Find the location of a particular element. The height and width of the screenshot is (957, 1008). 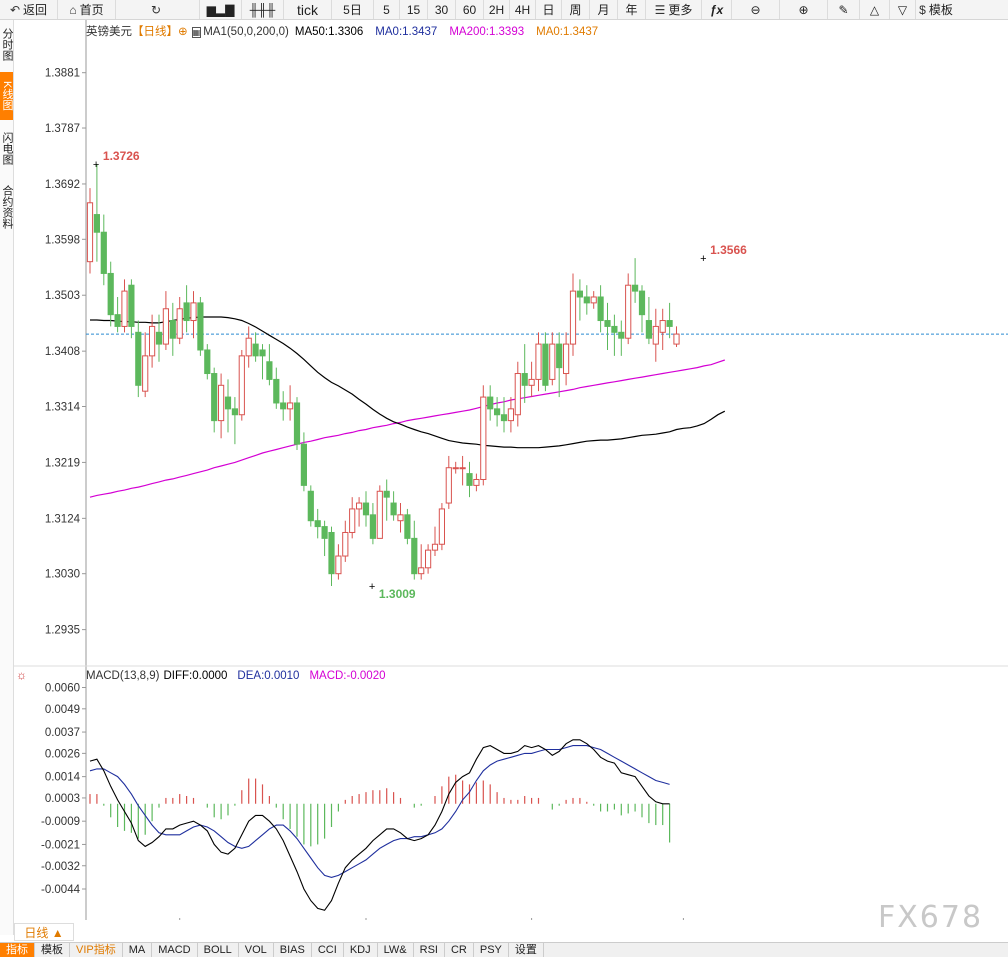

left-nav-item-2: 闪电图 is located at coordinates (7, 148).